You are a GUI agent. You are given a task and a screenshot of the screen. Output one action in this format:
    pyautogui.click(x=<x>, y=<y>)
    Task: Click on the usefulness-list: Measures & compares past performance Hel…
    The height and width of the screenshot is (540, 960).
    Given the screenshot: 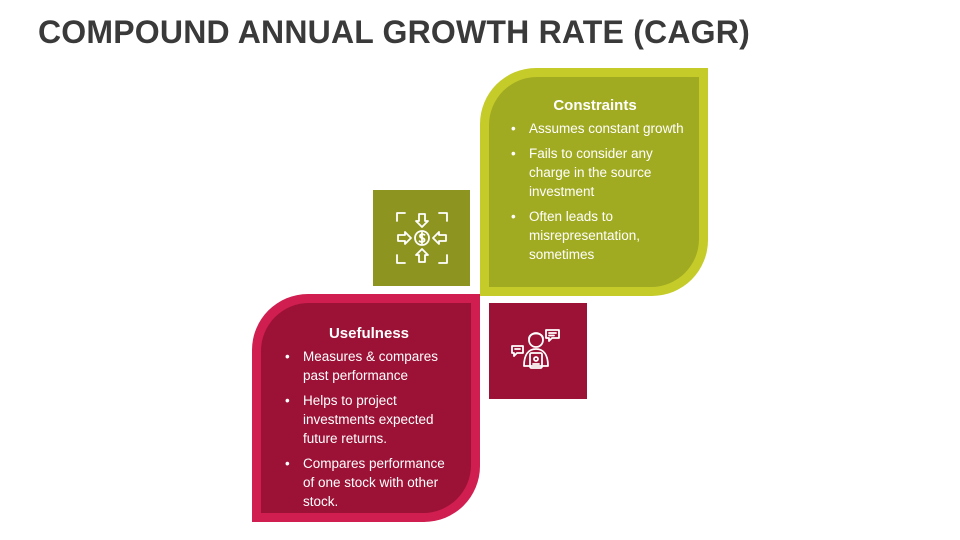 What is the action you would take?
    pyautogui.click(x=372, y=429)
    